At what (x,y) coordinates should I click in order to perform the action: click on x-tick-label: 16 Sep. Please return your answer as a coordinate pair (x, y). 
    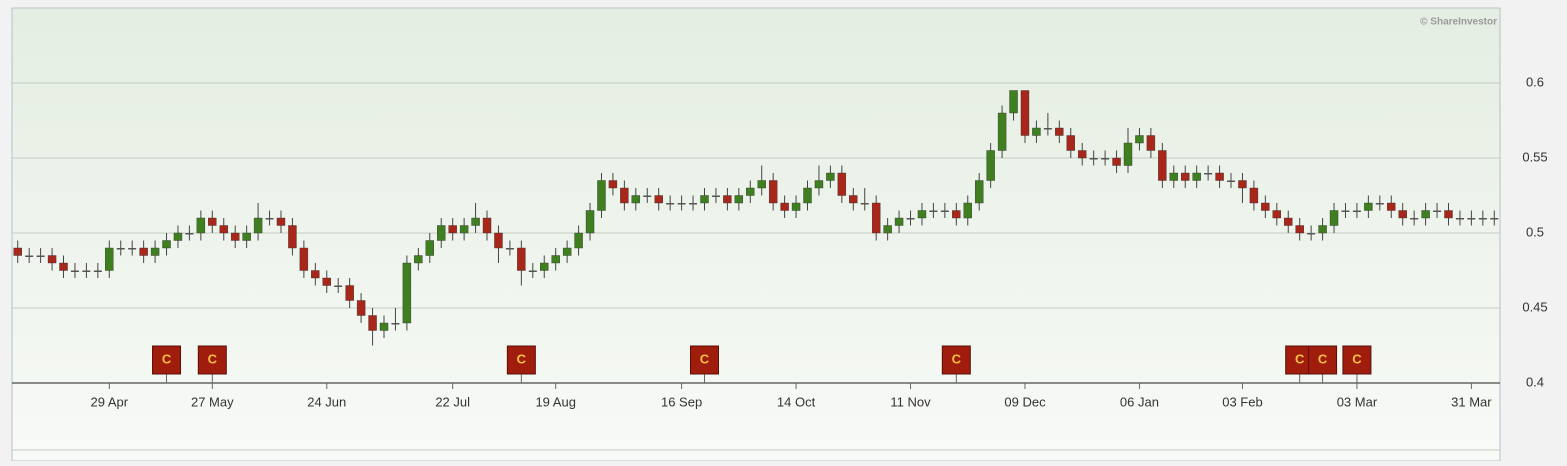
    Looking at the image, I should click on (681, 401).